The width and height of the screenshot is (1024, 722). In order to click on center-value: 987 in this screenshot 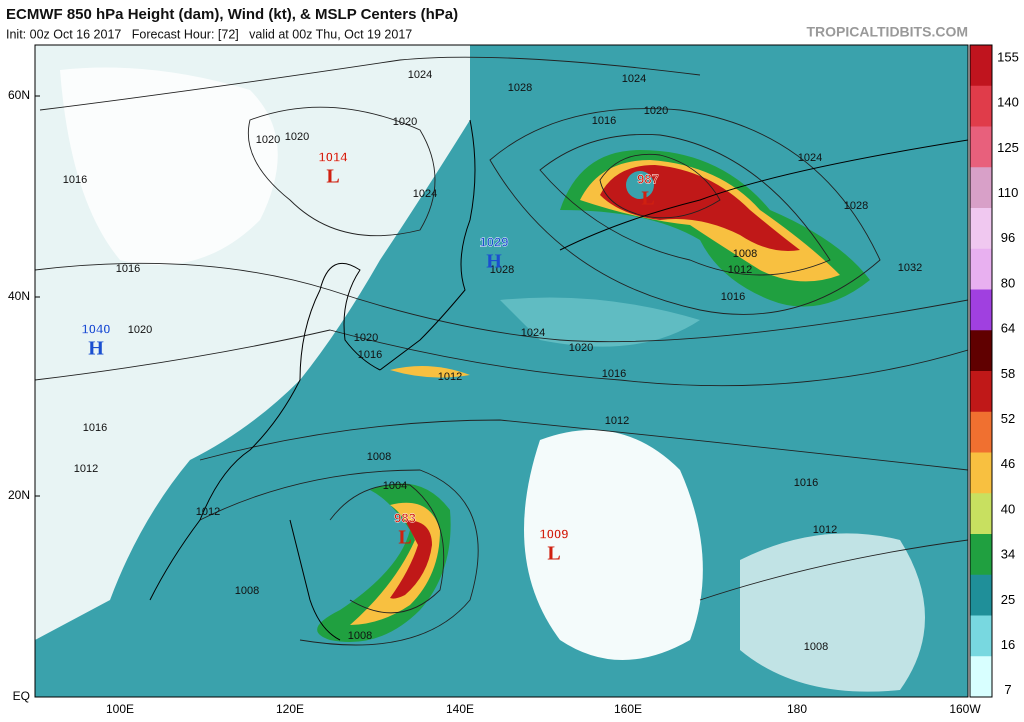, I will do `click(648, 178)`.